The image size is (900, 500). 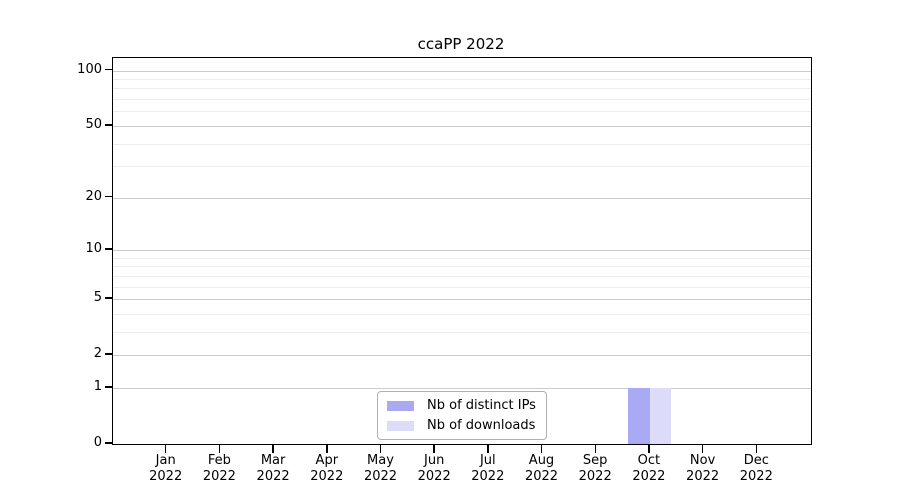 I want to click on x-tick-label: Mar 2022, so click(x=273, y=469).